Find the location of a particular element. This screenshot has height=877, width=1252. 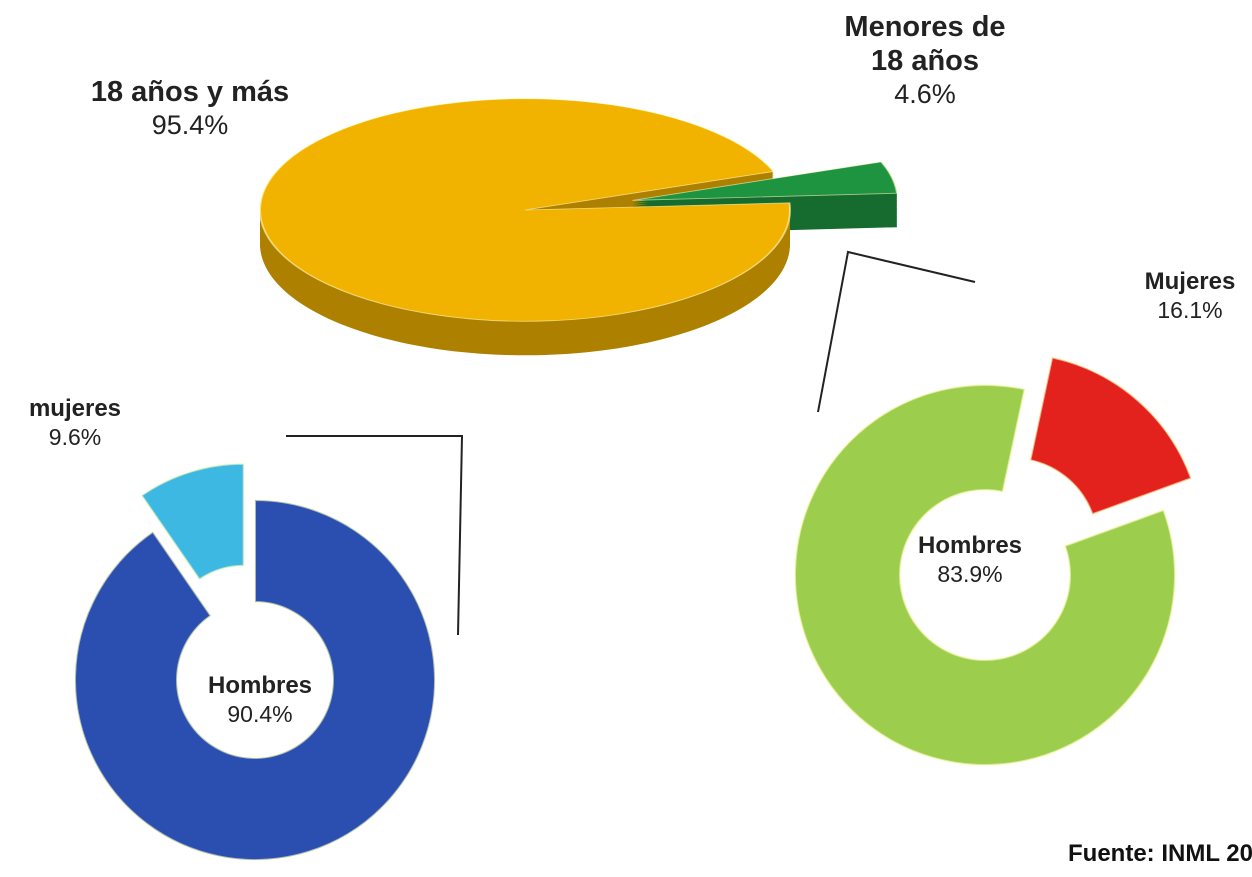

category-label: Mujeres is located at coordinates (1190, 281).